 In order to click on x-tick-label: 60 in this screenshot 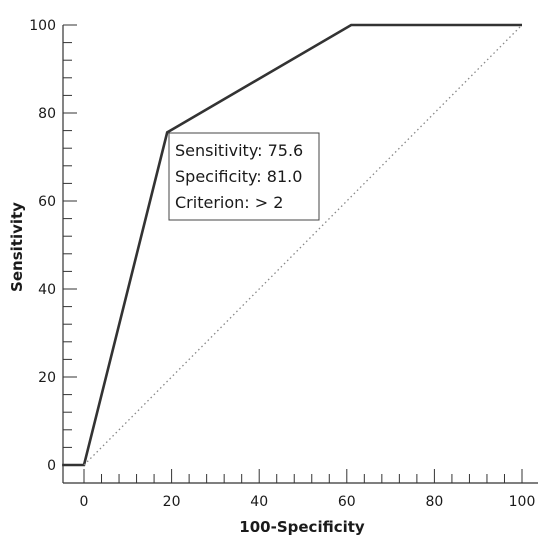, I will do `click(347, 502)`.